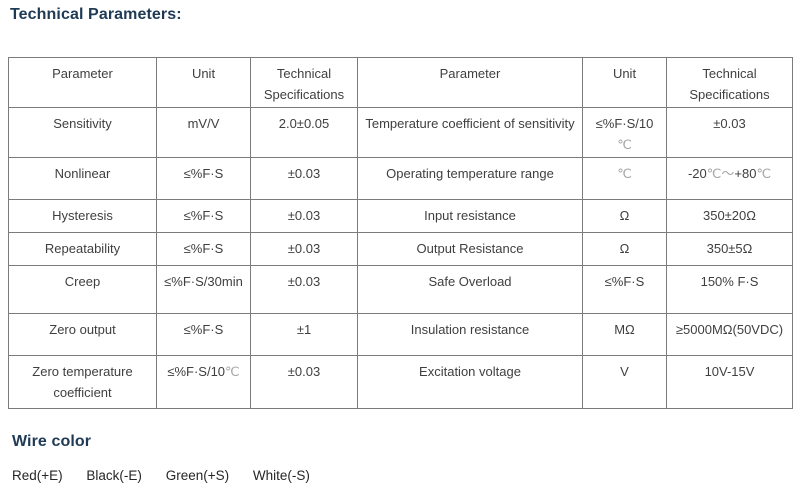 The height and width of the screenshot is (490, 800). I want to click on table-cell: Sensitivity, so click(82, 132).